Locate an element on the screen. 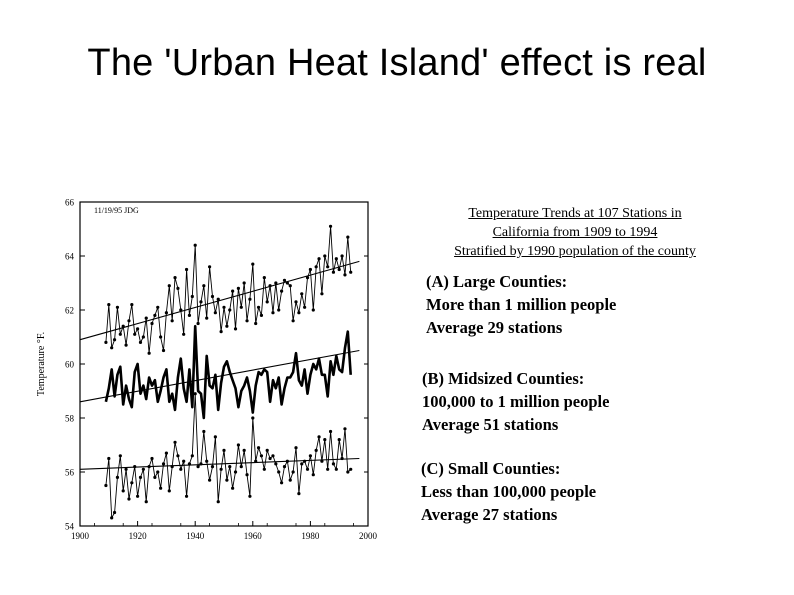  x-tick-label: 2000 is located at coordinates (368, 536).